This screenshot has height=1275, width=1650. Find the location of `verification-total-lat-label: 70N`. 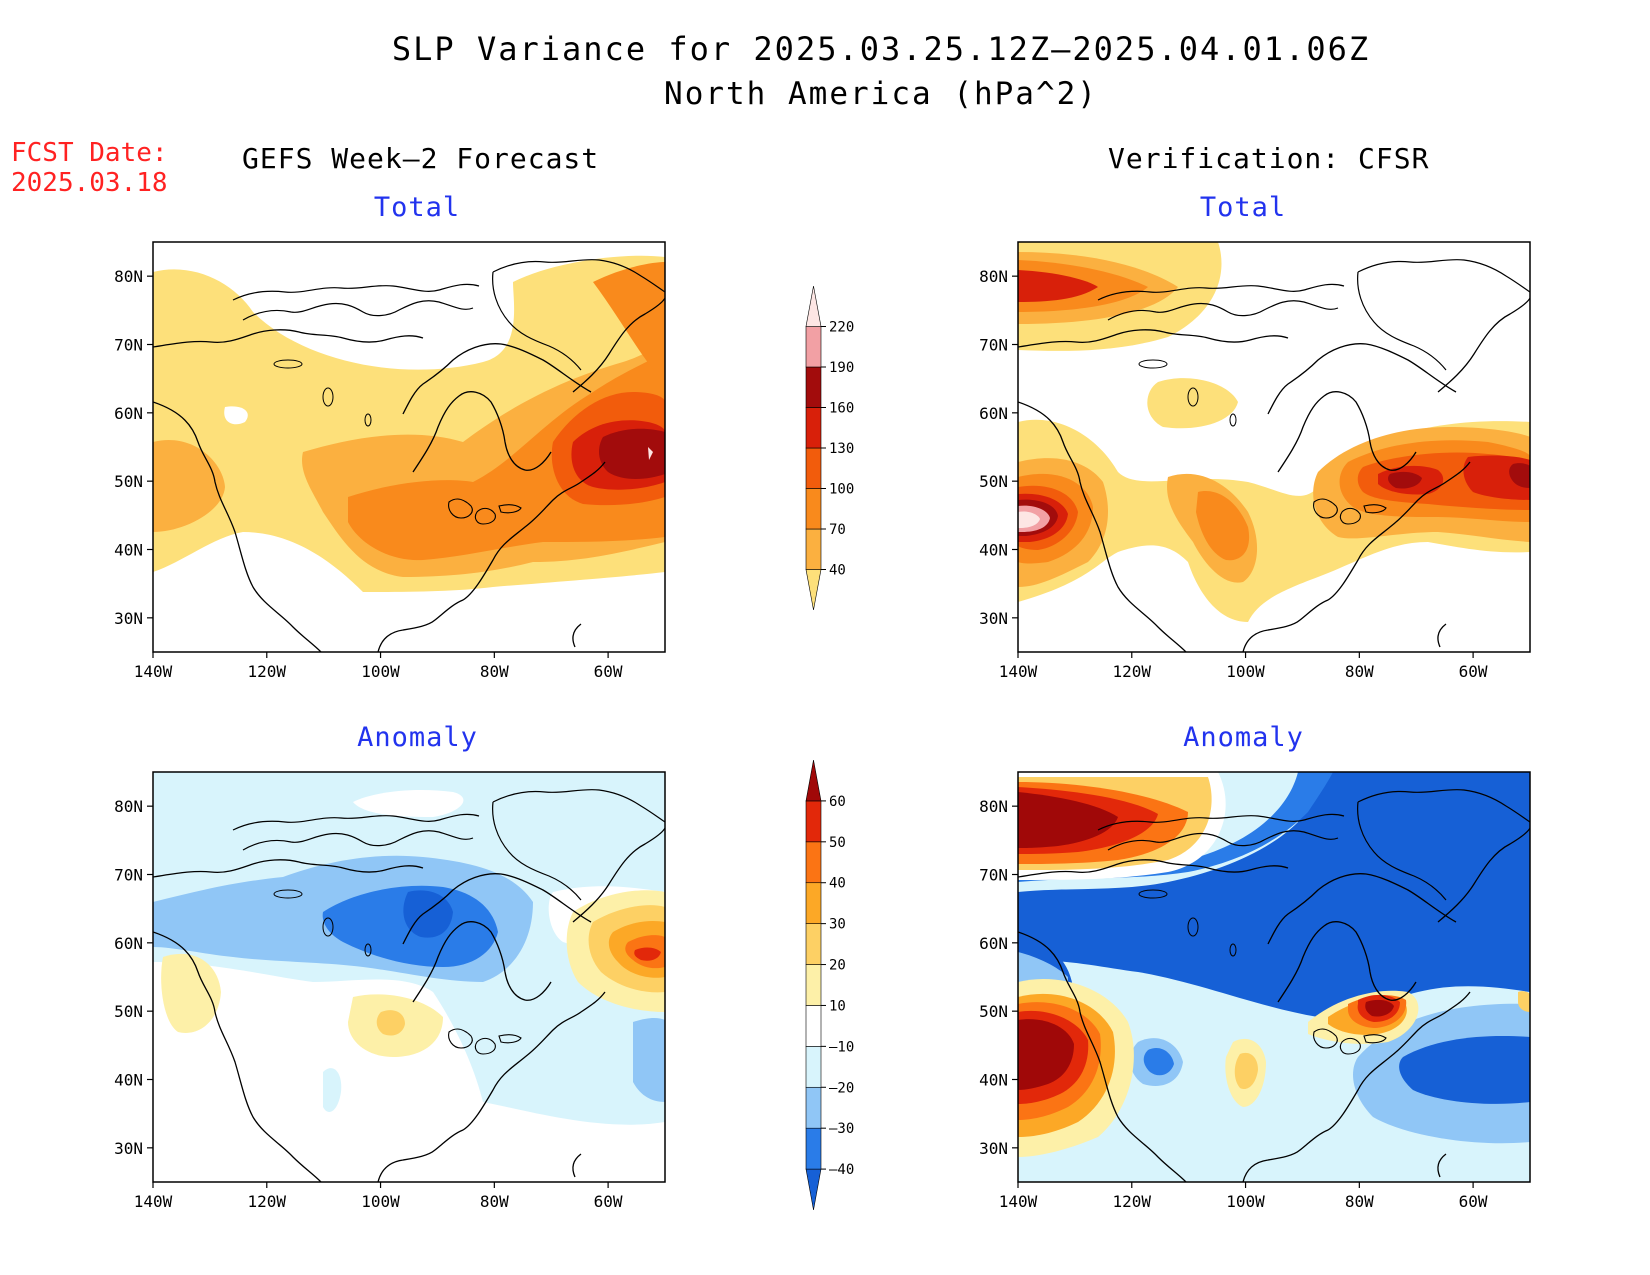

verification-total-lat-label: 70N is located at coordinates (993, 345).